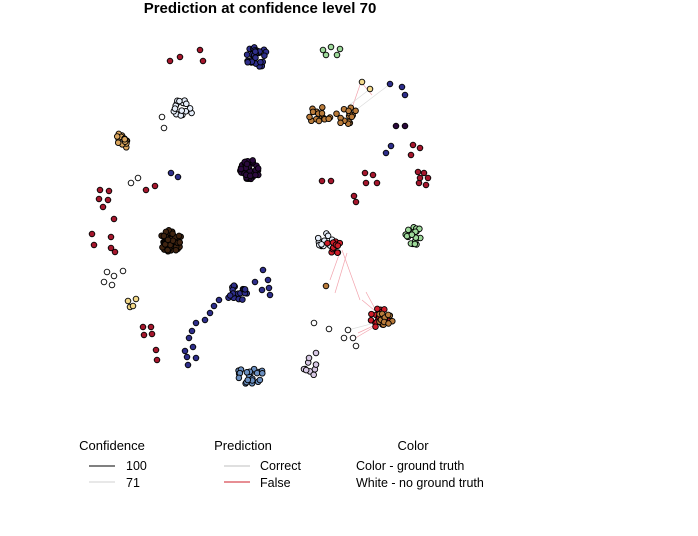  What do you see at coordinates (113, 464) in the screenshot?
I see `legend-confidence: Confidence 100 71` at bounding box center [113, 464].